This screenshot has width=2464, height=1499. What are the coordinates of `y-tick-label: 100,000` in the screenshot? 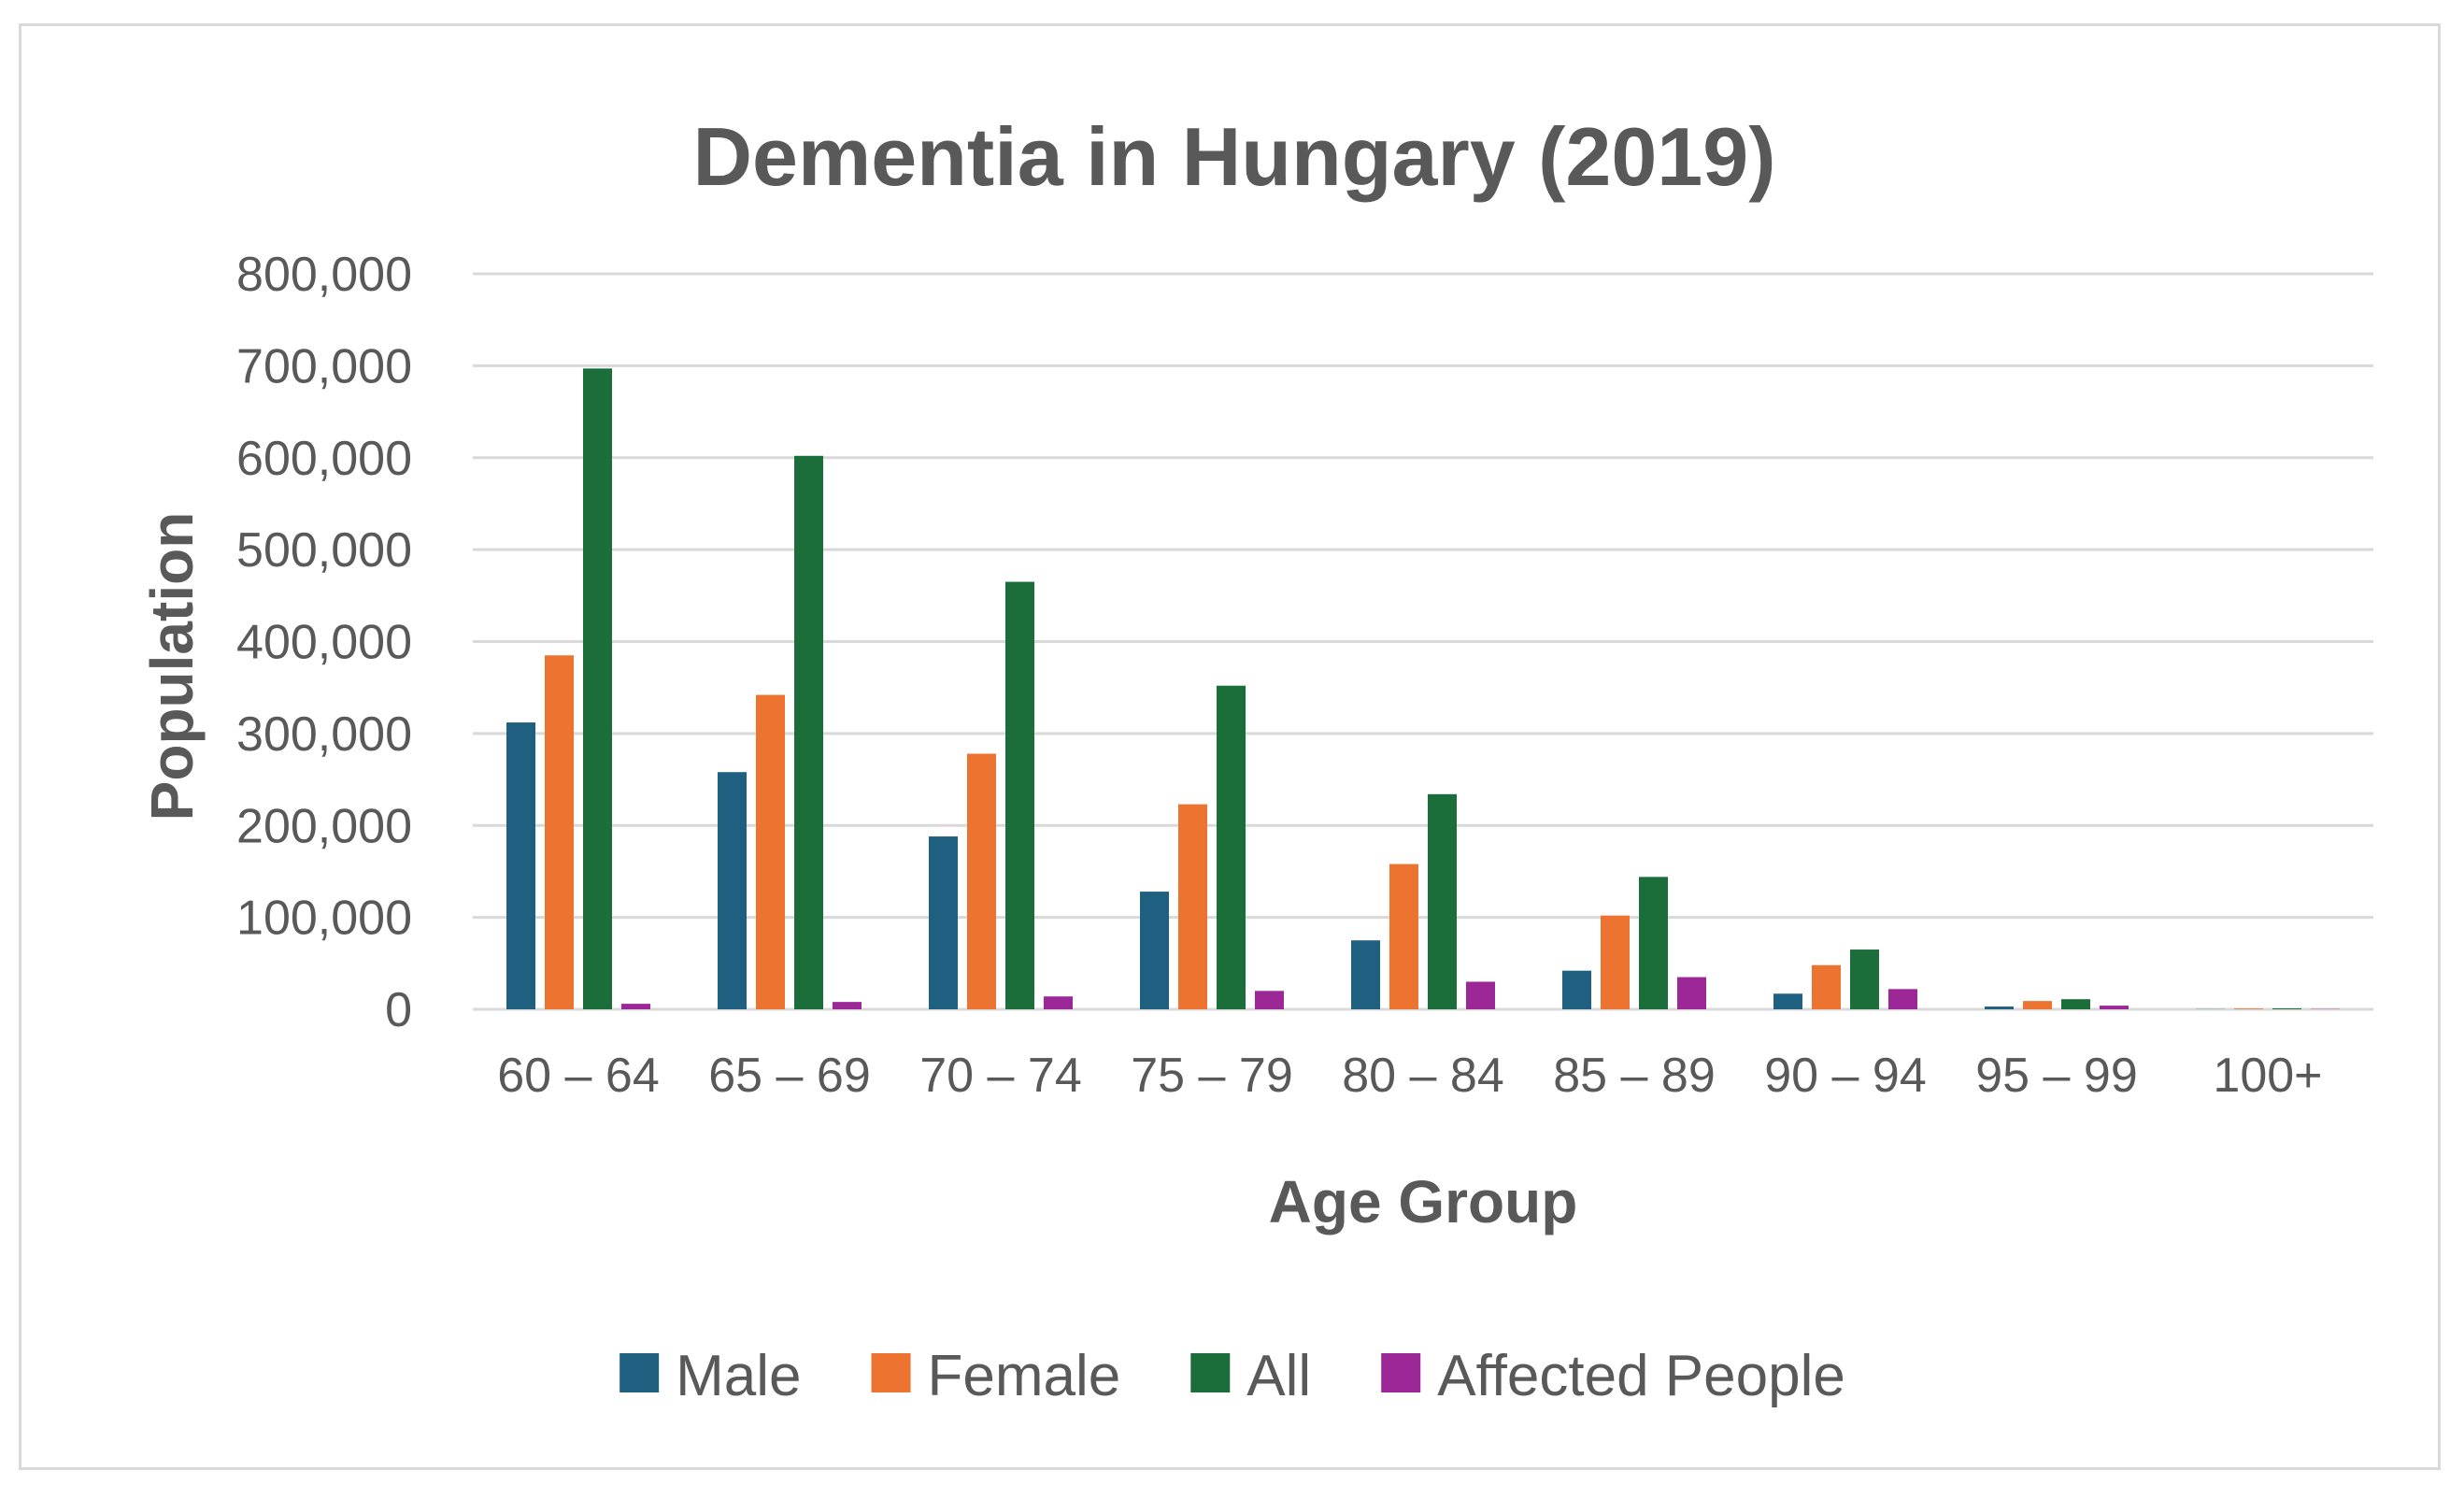 It's located at (324, 919).